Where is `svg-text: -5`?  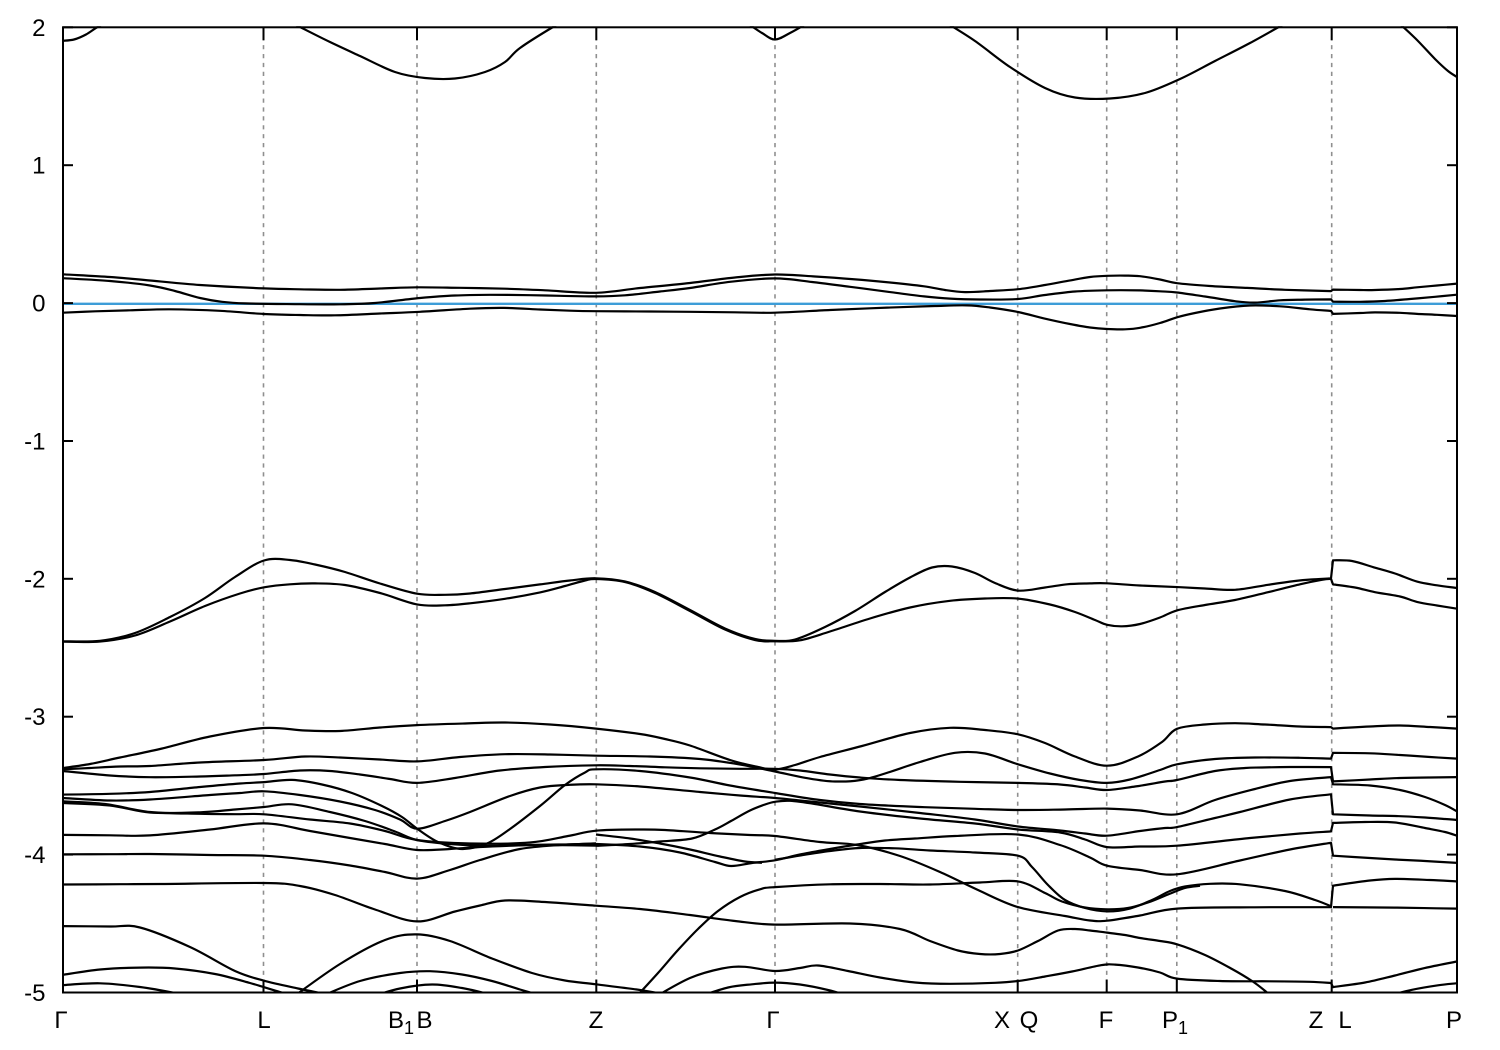 svg-text: -5 is located at coordinates (34, 993).